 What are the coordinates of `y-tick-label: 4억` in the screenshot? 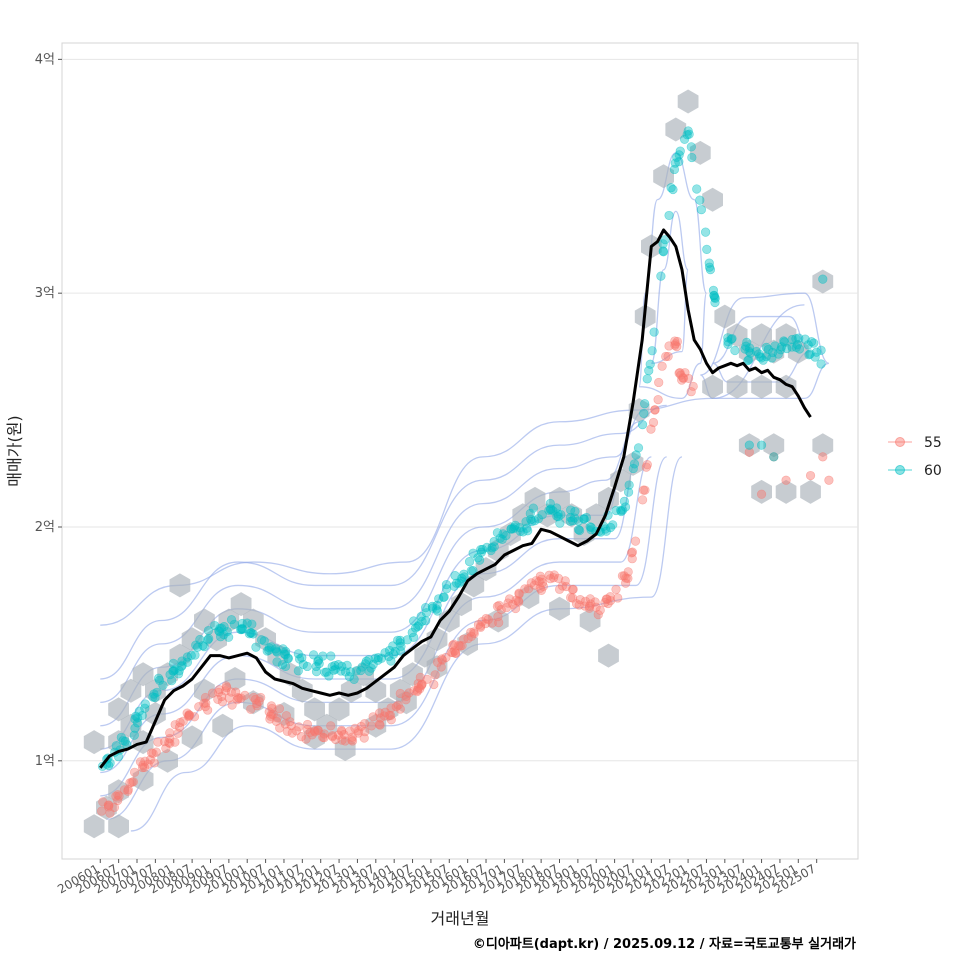 It's located at (45, 59).